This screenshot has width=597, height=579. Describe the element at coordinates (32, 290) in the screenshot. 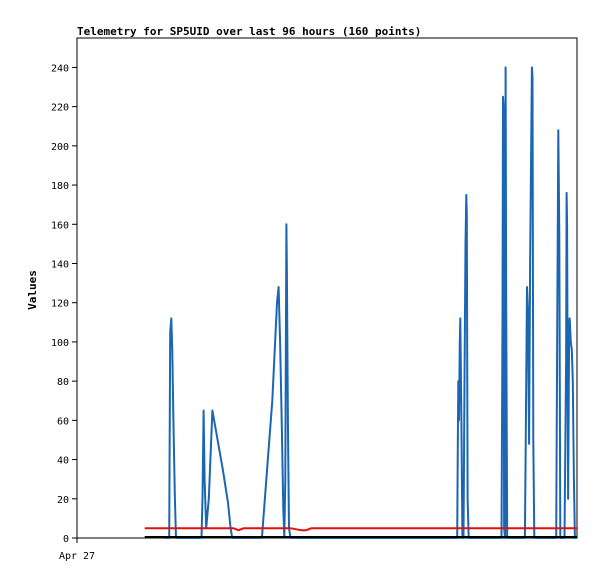

I see `y-axis-label: Values` at that location.